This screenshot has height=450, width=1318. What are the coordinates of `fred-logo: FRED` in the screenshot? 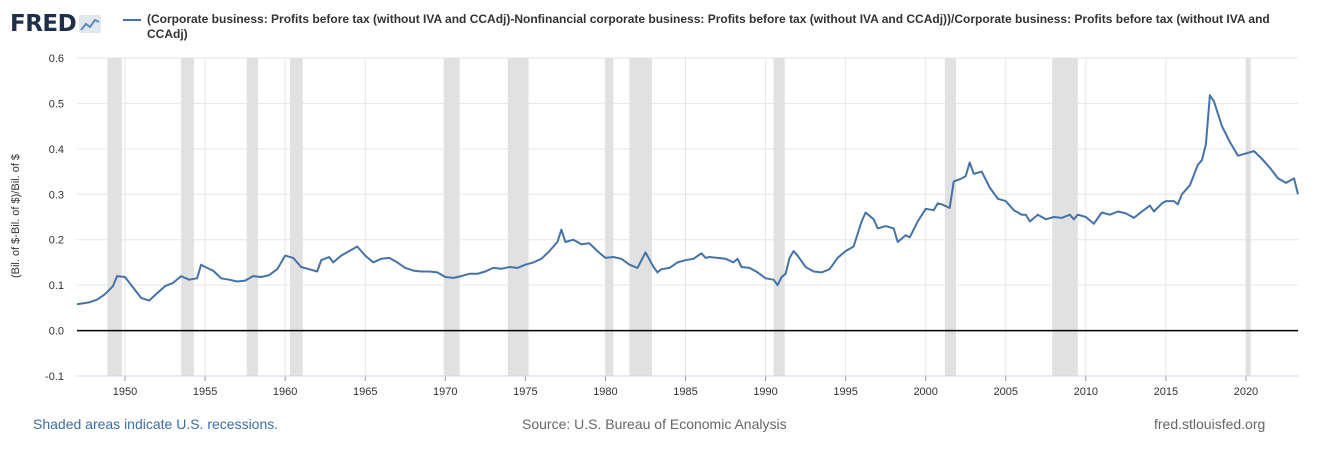 It's located at (56, 24).